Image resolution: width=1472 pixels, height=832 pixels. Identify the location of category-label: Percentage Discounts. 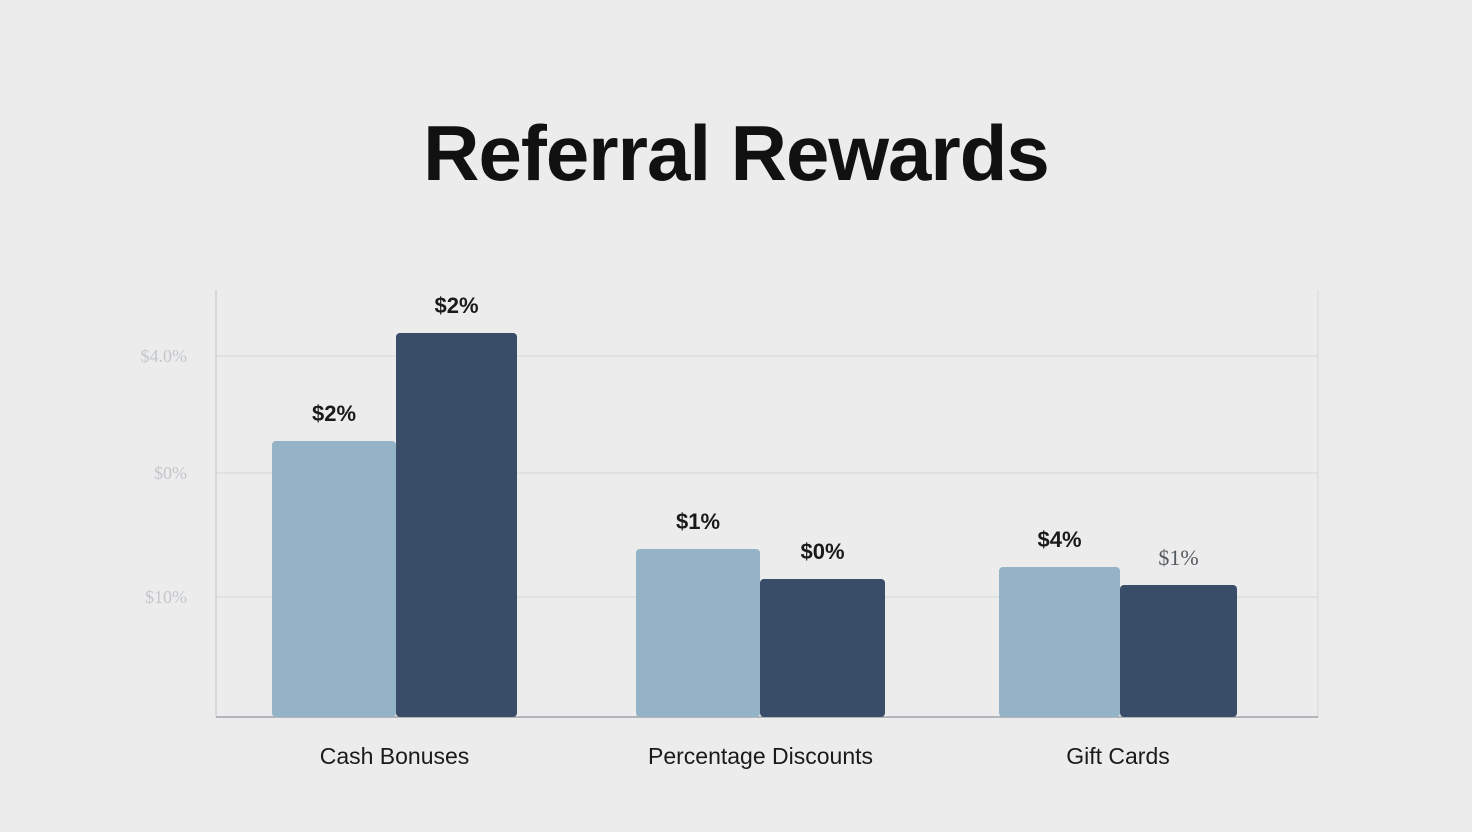
(760, 756).